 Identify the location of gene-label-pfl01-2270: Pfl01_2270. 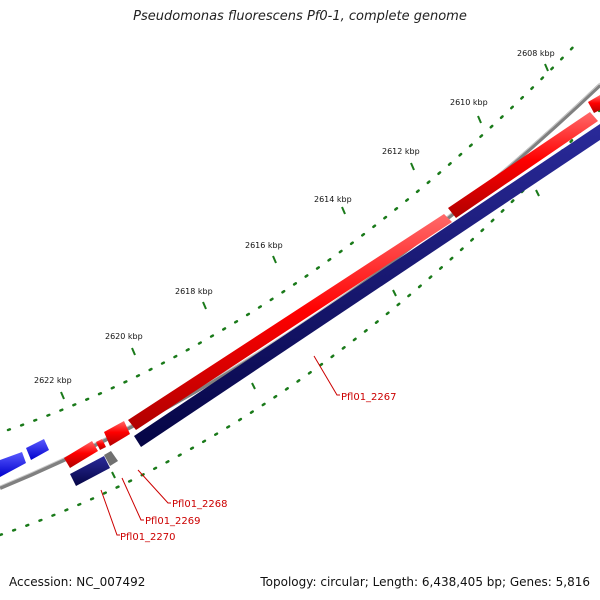
(148, 537).